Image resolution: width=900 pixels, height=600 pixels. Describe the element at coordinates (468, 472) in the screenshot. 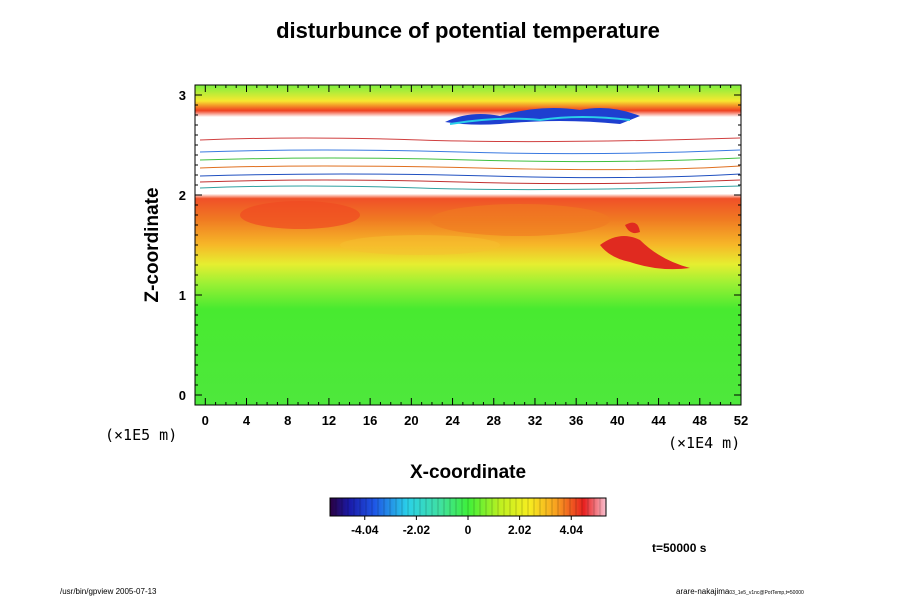

I see `x-axis-label: X-coordinate` at that location.